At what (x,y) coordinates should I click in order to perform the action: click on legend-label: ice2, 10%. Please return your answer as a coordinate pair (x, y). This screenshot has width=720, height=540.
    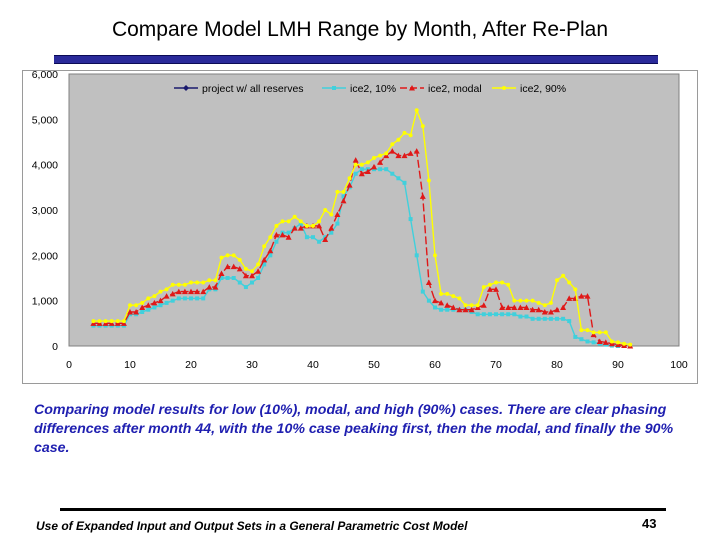
    Looking at the image, I should click on (373, 89).